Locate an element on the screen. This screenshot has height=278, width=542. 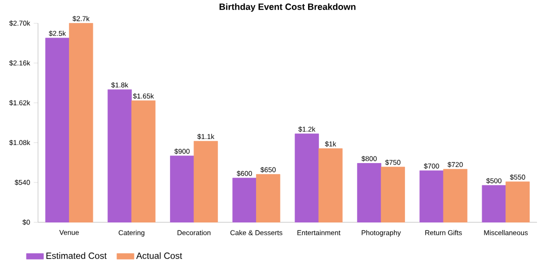
legend-label: Actual Cost is located at coordinates (159, 255).